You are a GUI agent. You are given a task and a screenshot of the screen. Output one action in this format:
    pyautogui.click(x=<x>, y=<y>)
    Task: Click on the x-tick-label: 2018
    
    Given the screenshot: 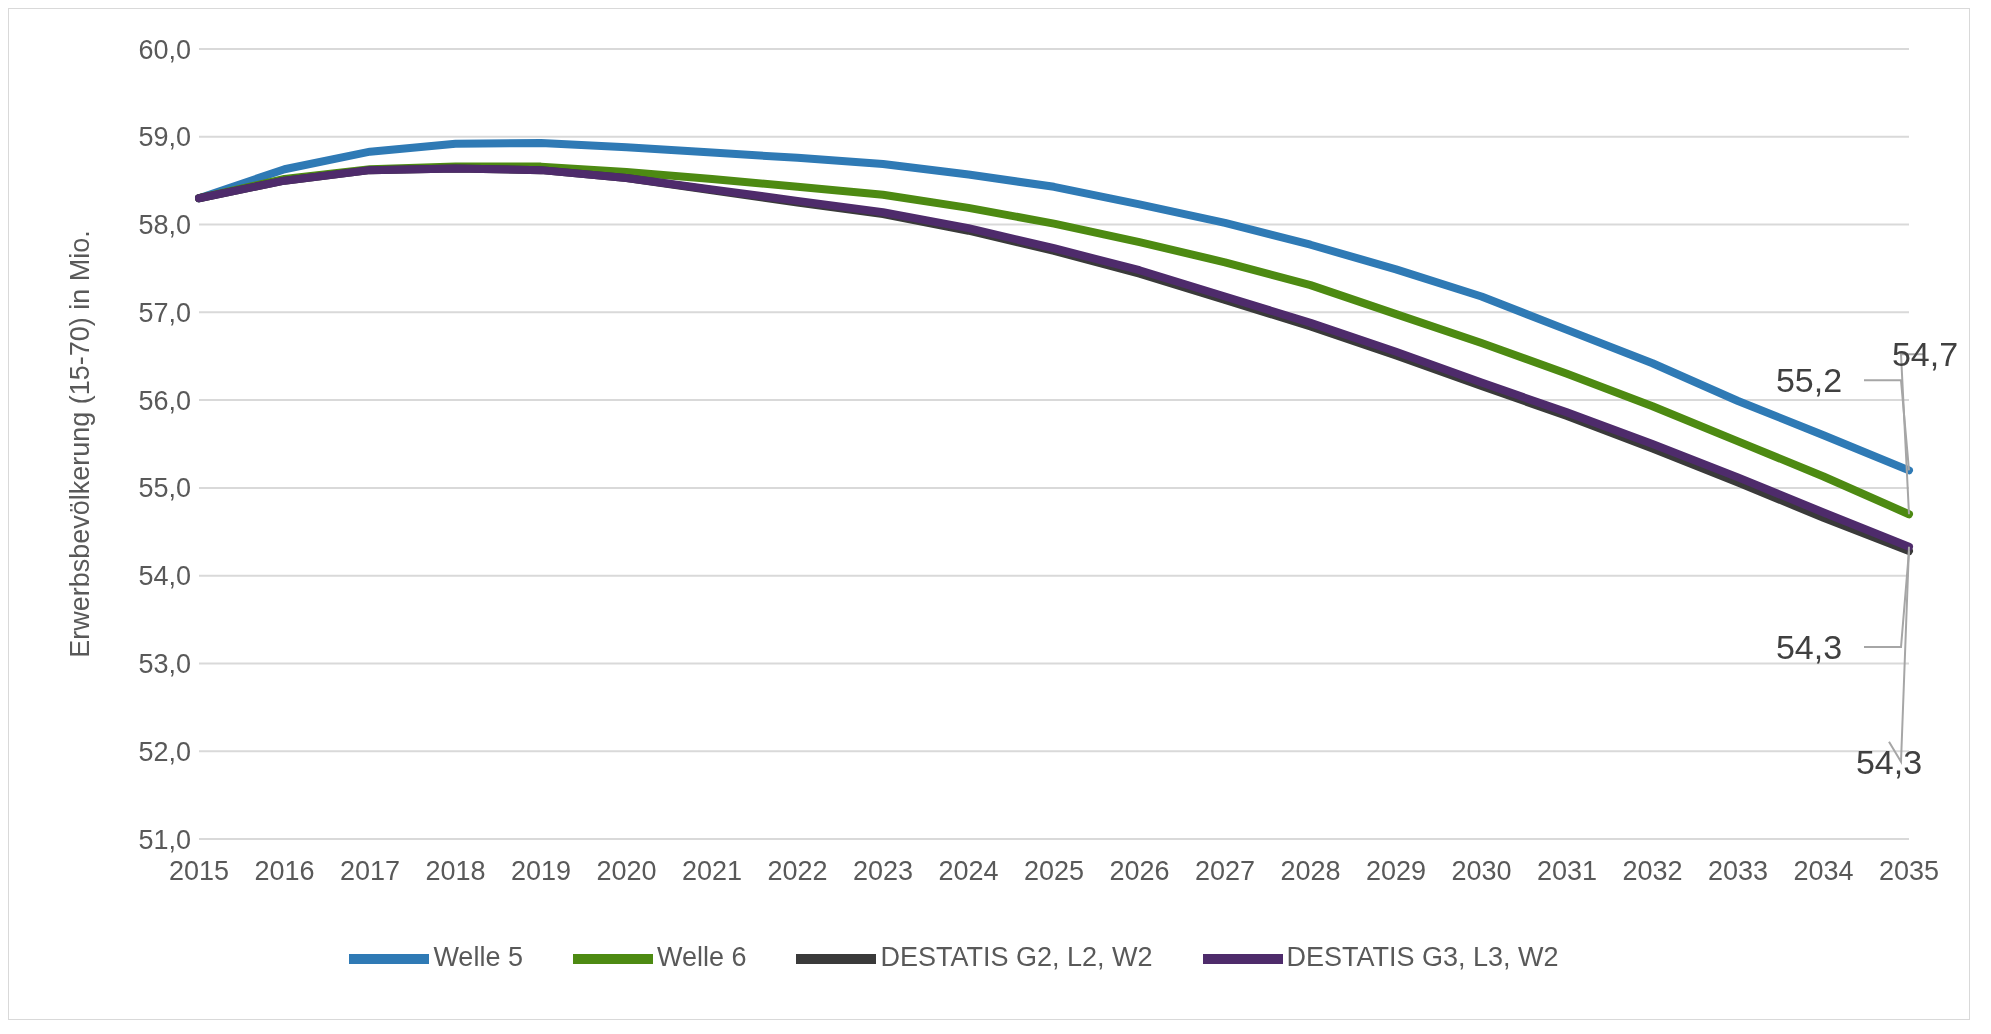 What is the action you would take?
    pyautogui.click(x=455, y=871)
    